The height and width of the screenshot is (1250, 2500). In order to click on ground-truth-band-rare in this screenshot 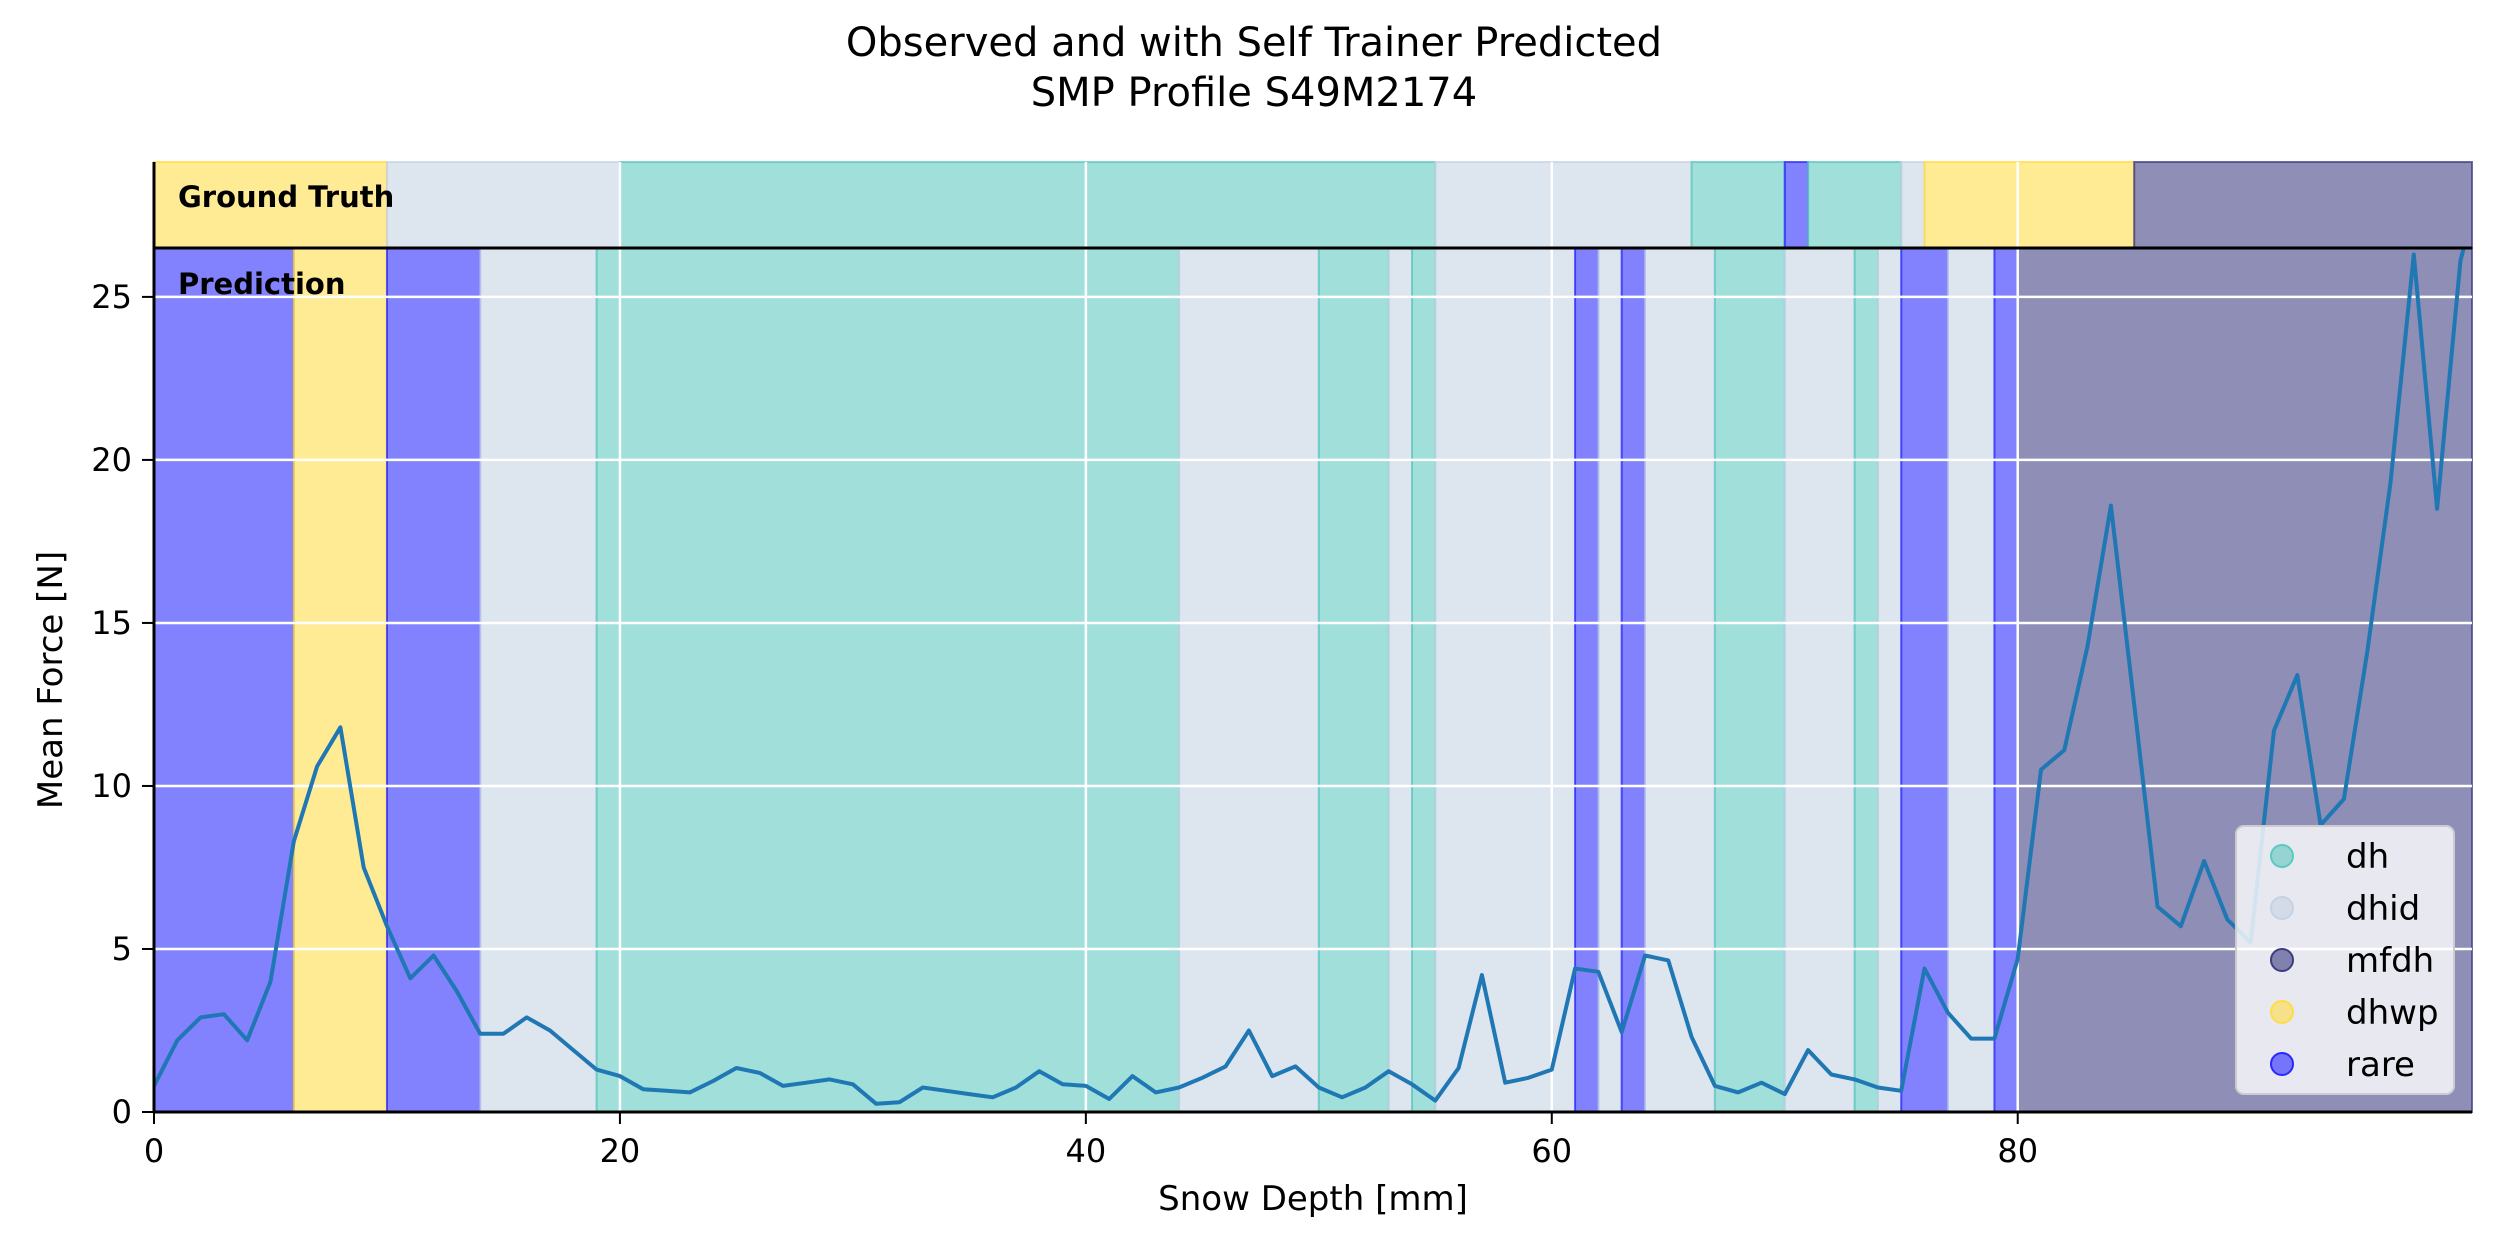, I will do `click(1796, 205)`.